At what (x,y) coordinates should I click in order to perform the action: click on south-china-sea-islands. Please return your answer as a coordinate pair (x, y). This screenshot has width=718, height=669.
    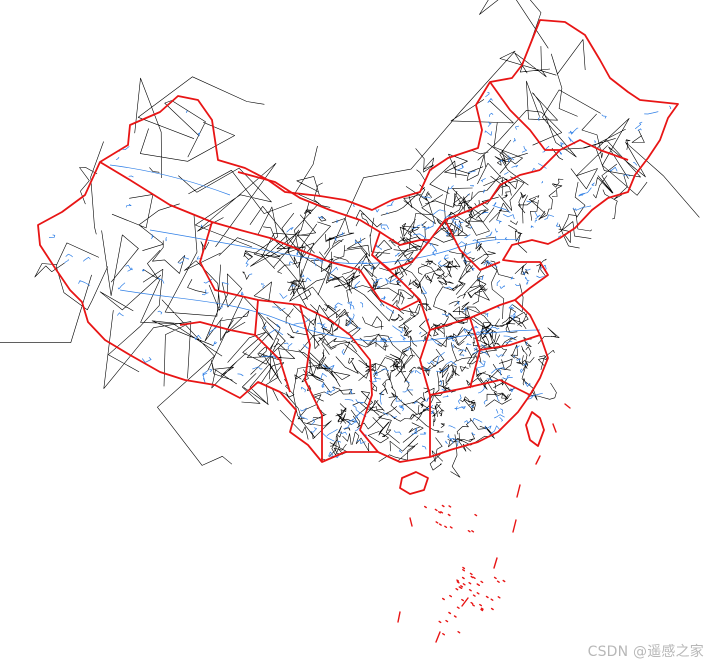
    Looking at the image, I should click on (484, 523).